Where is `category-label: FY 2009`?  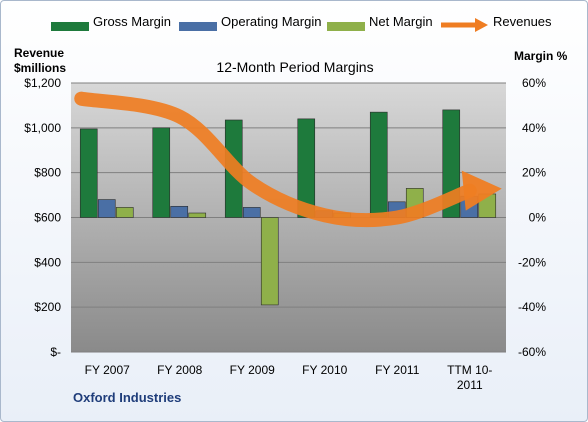
category-label: FY 2009 is located at coordinates (252, 370).